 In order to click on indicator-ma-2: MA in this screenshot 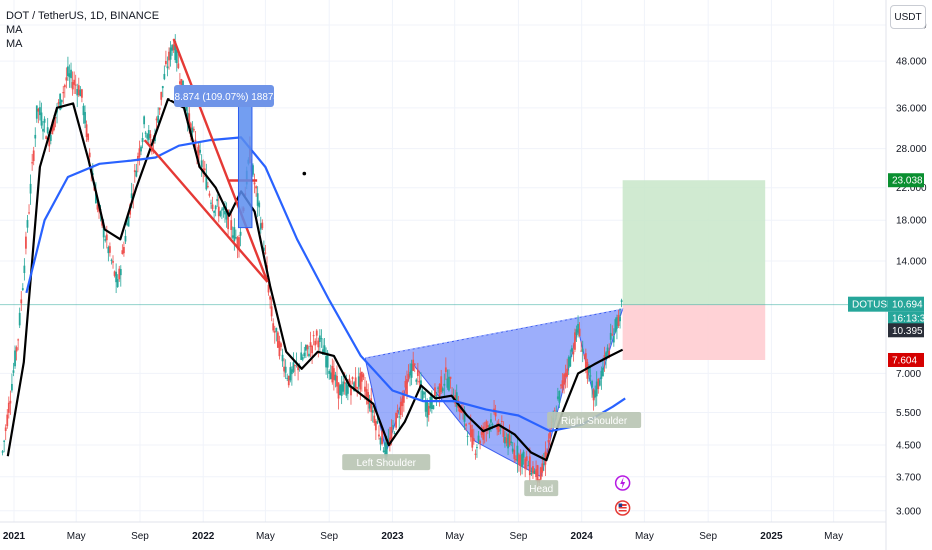, I will do `click(14, 44)`.